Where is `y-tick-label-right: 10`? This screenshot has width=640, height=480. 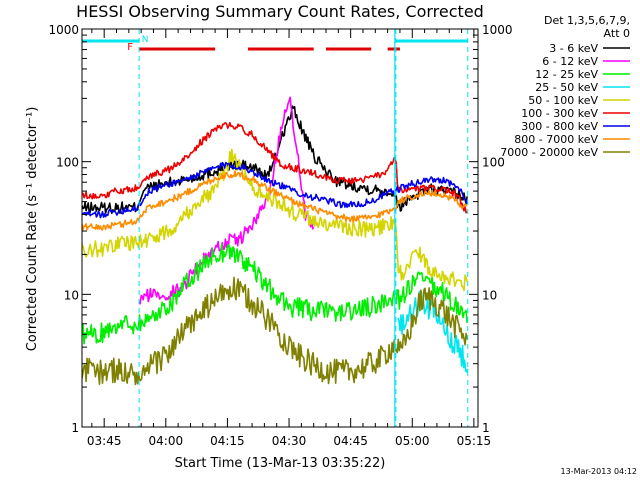
y-tick-label-right: 10 is located at coordinates (489, 295).